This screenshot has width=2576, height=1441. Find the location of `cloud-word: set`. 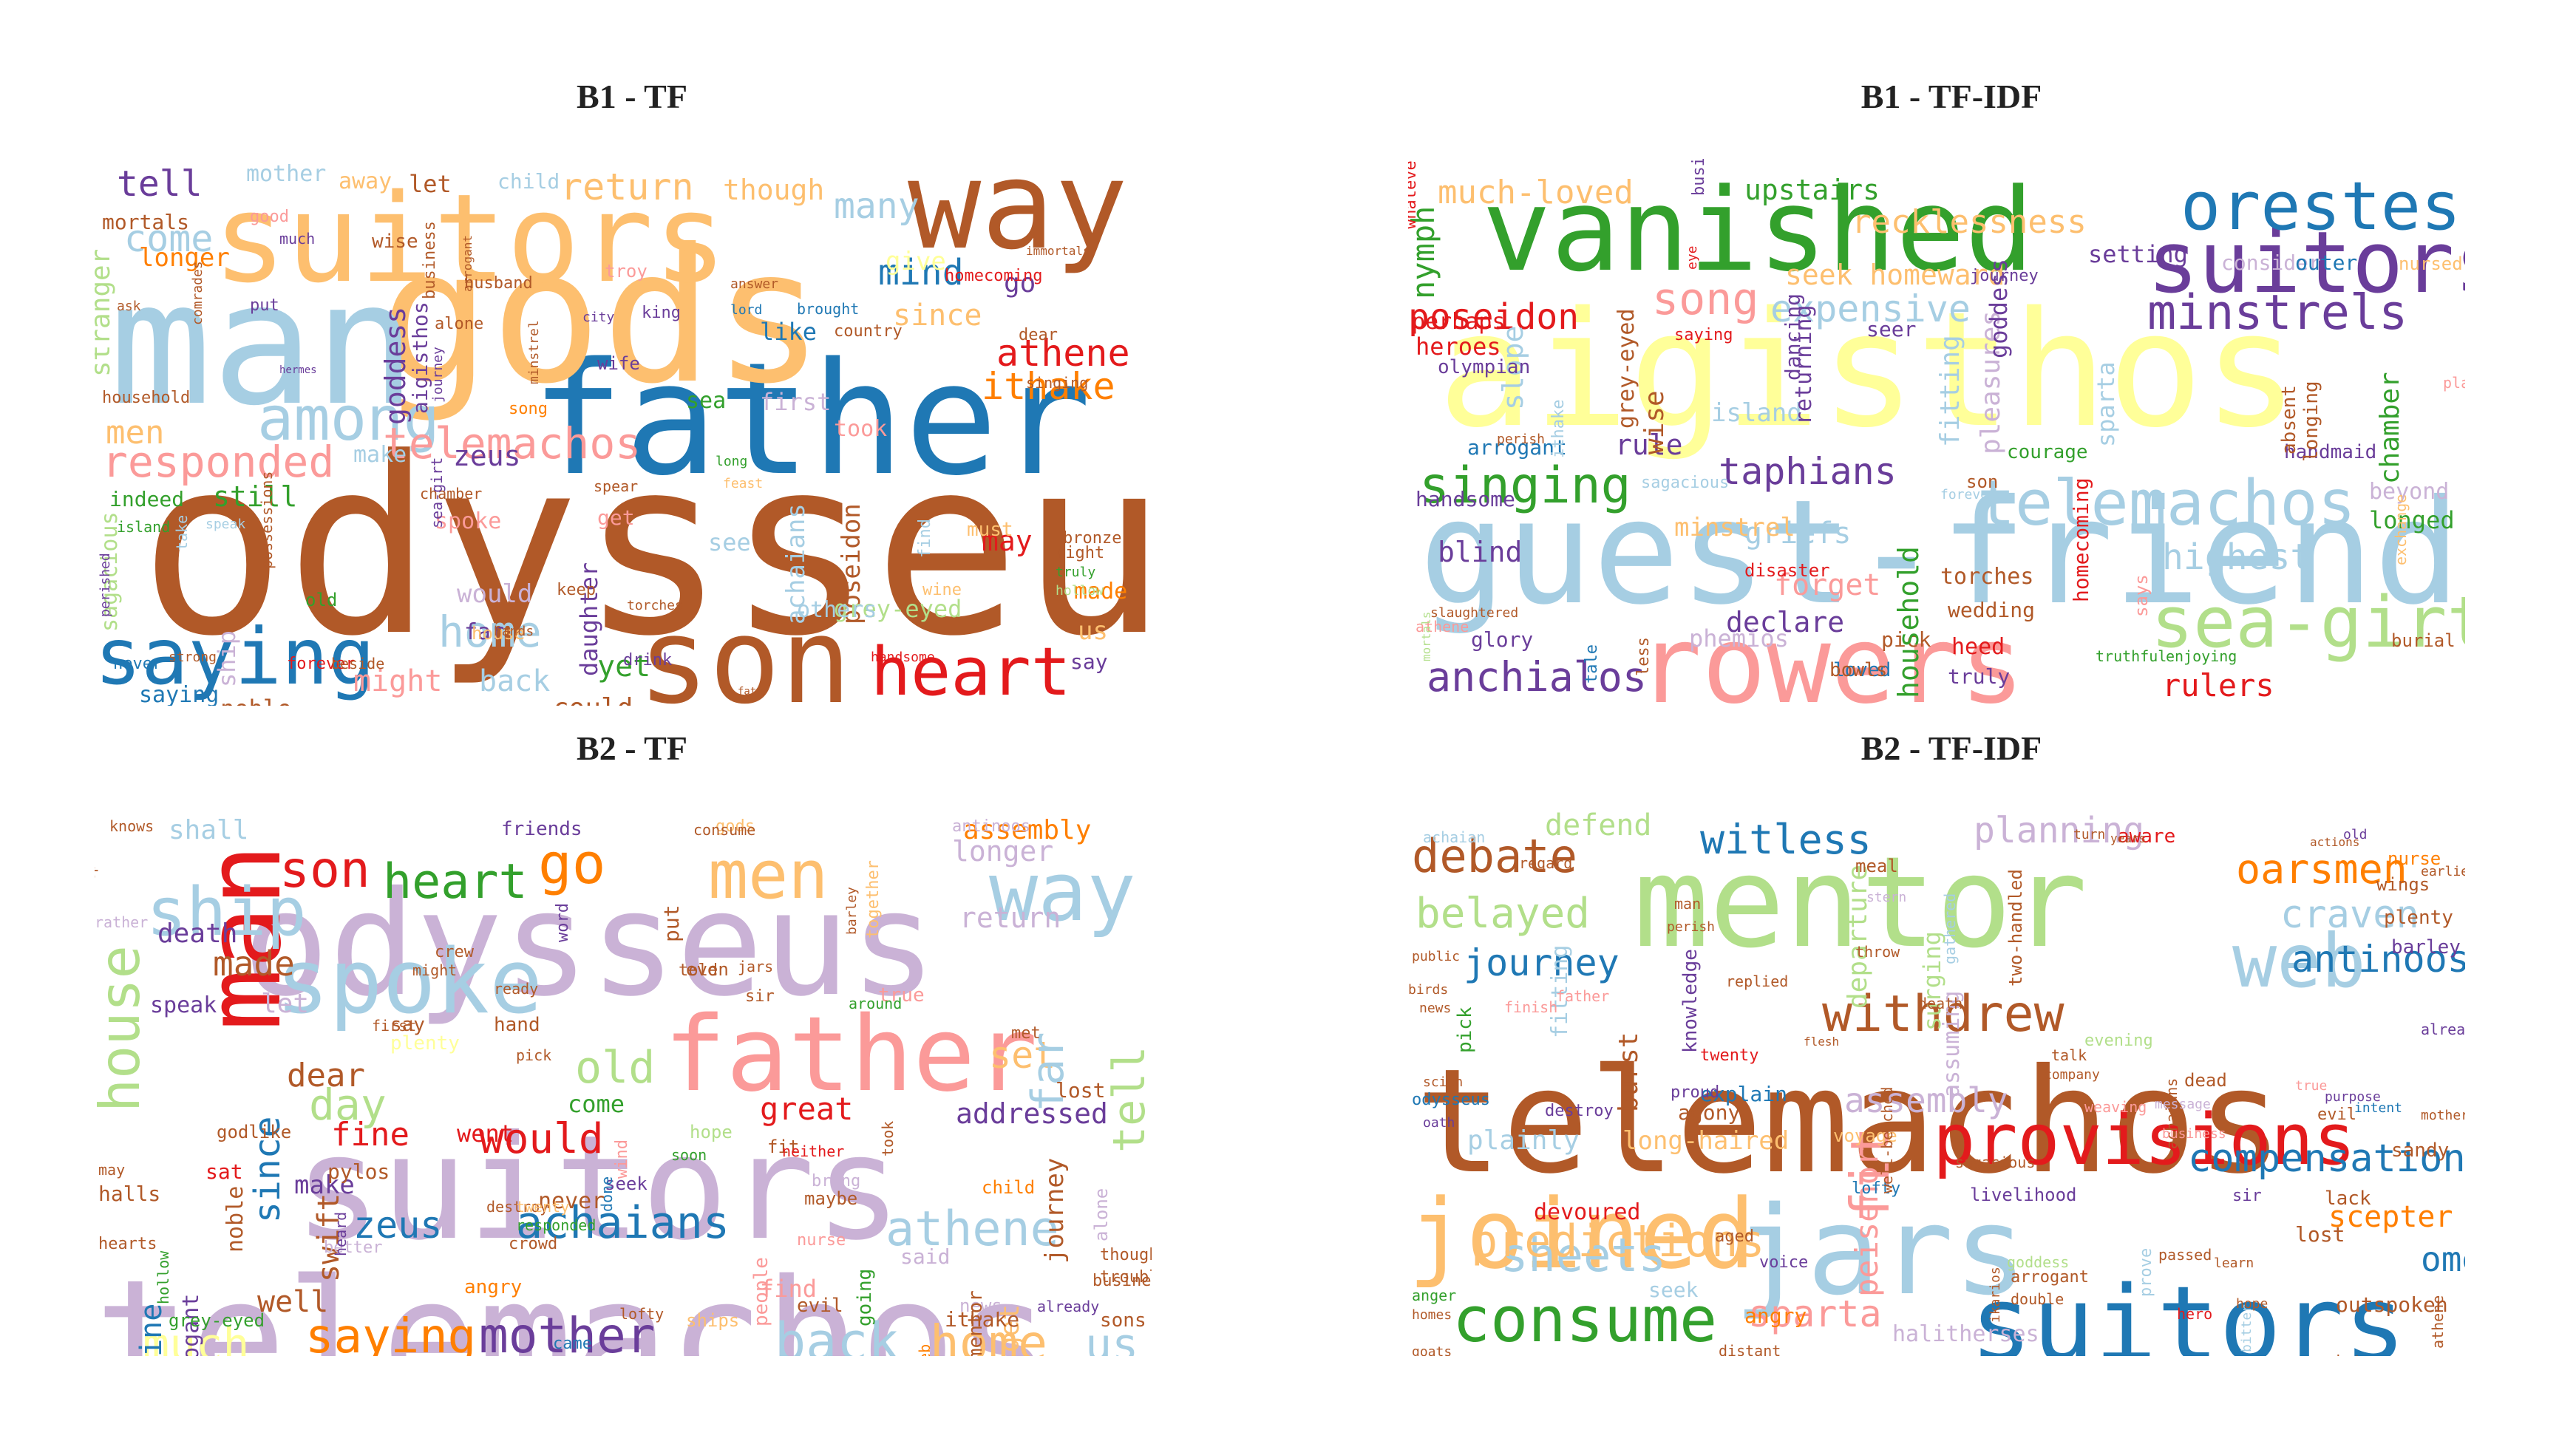

cloud-word: set is located at coordinates (1022, 1055).